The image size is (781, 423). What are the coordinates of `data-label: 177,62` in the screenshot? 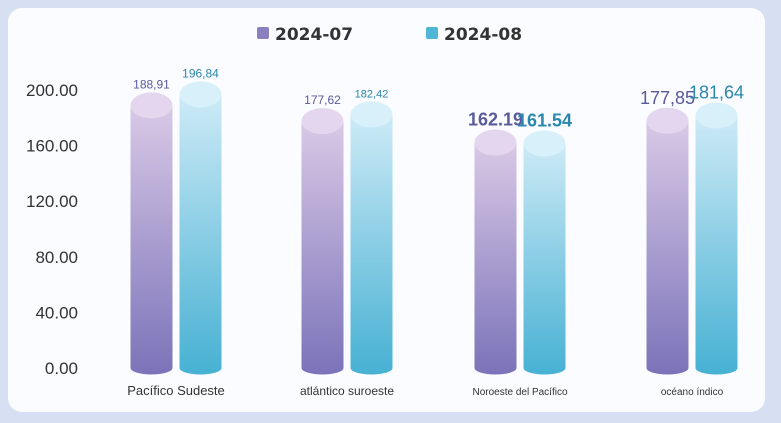 It's located at (322, 100).